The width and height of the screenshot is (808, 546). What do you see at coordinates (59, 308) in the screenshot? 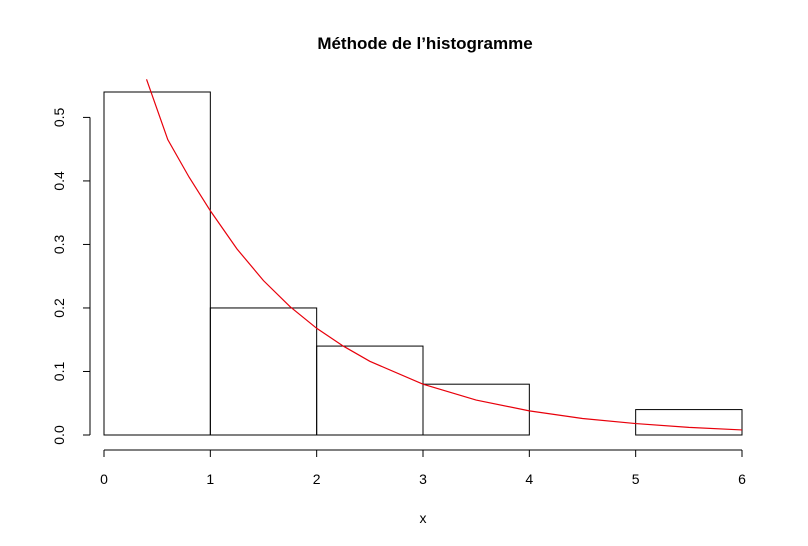
I see `y-tick-label: 0.2` at bounding box center [59, 308].